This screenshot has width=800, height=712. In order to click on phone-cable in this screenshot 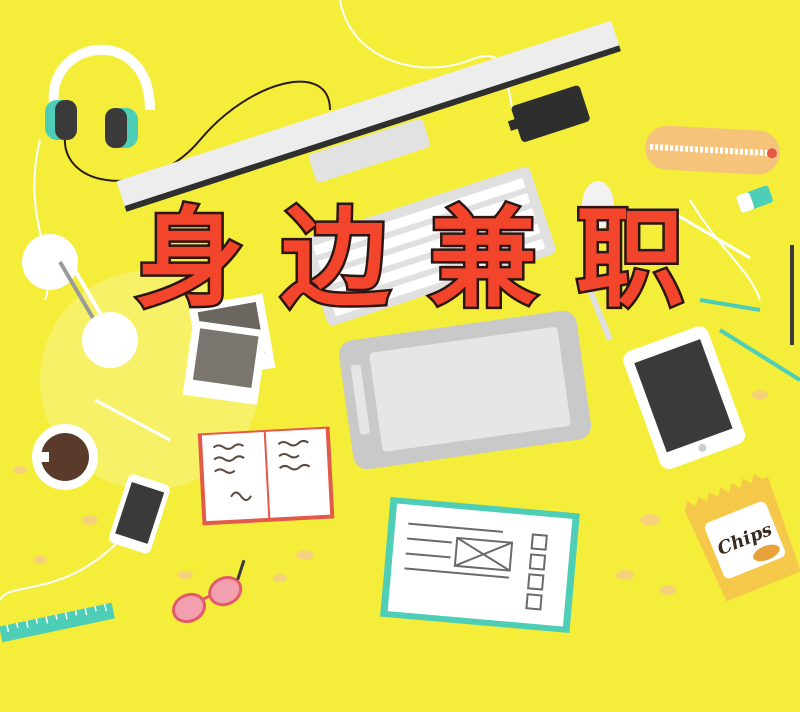, I will do `click(60, 570)`.